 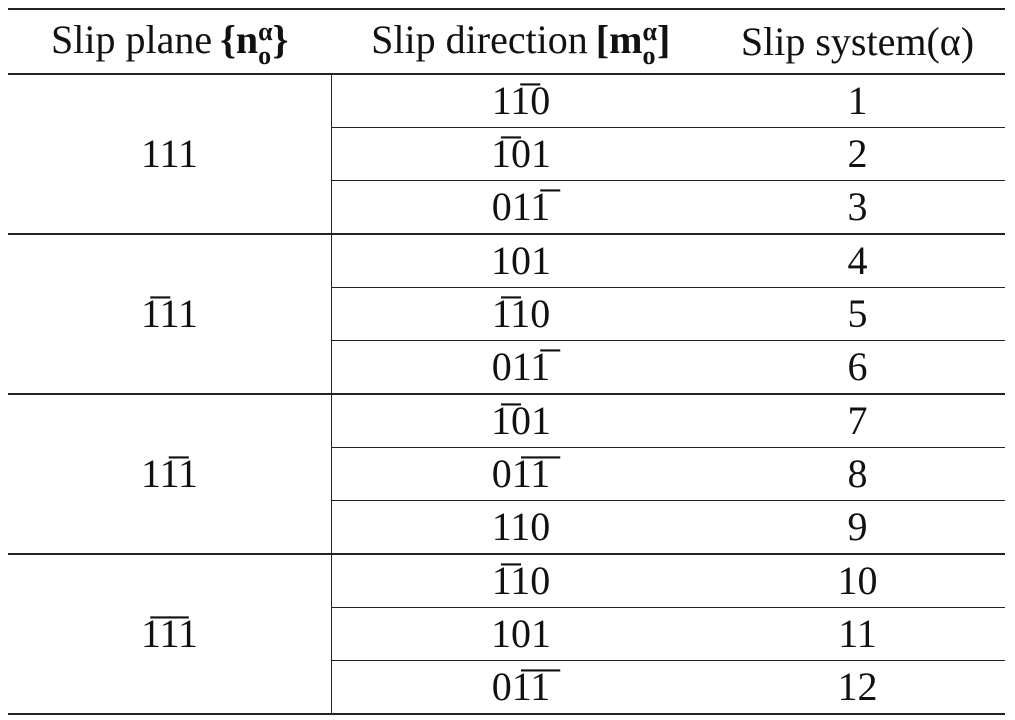 I want to click on slip-plane: 1̅11, so click(x=170, y=313).